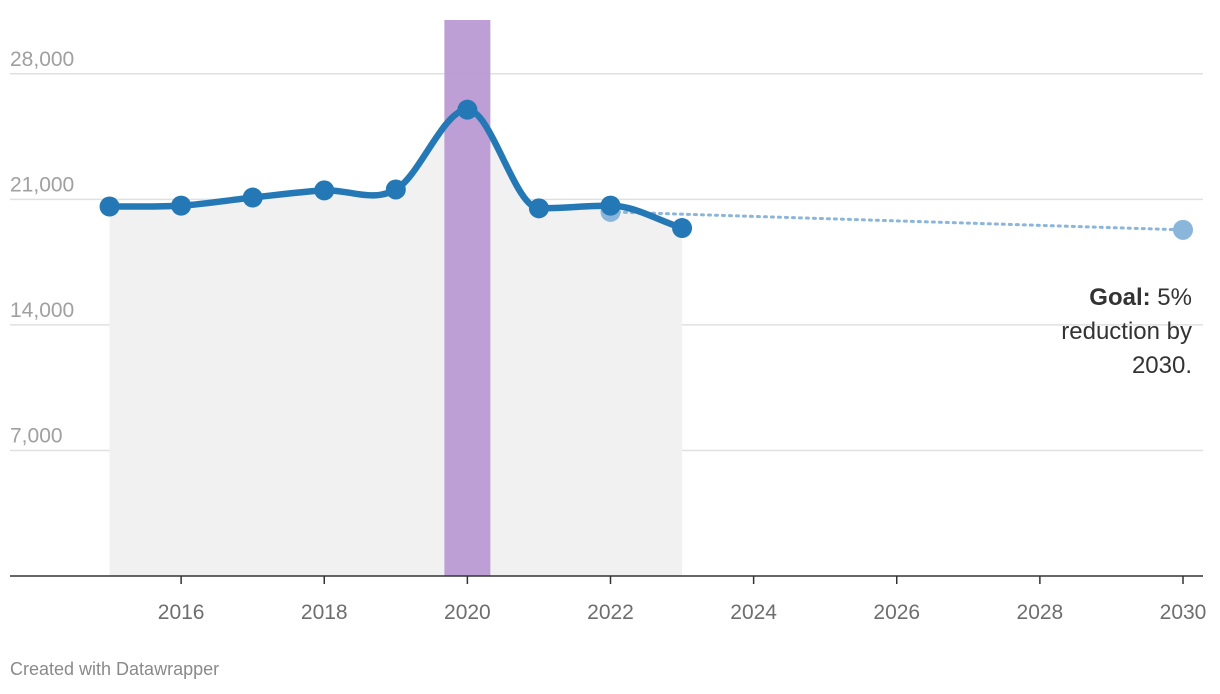 The width and height of the screenshot is (1220, 694). Describe the element at coordinates (324, 612) in the screenshot. I see `x-tick-label: 2018` at that location.